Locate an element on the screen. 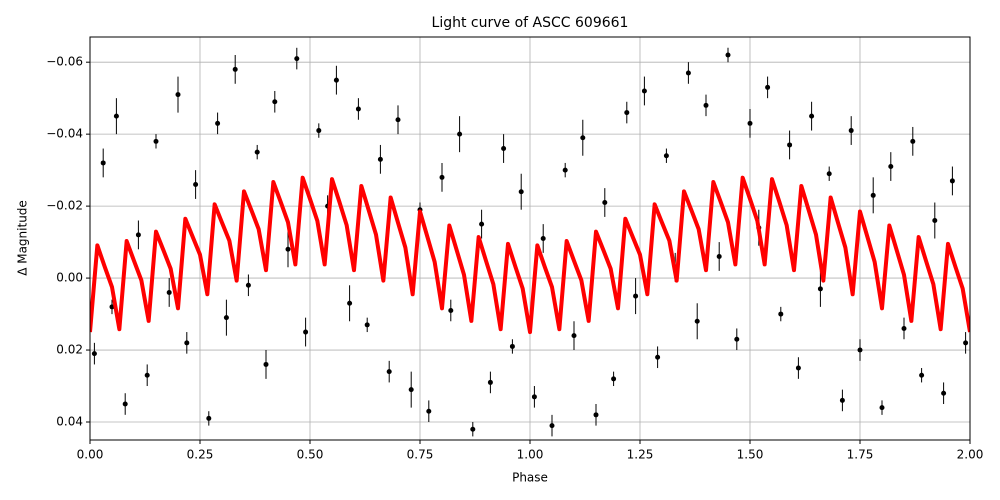 The image size is (1000, 500). y-axis-label: Δ Magnitude is located at coordinates (23, 238).